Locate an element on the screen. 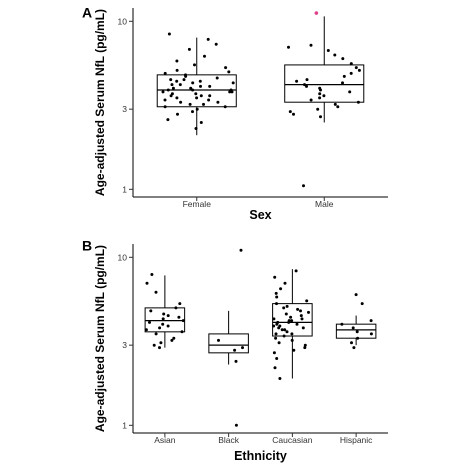  y-tick-label: 3 is located at coordinates (124, 345).